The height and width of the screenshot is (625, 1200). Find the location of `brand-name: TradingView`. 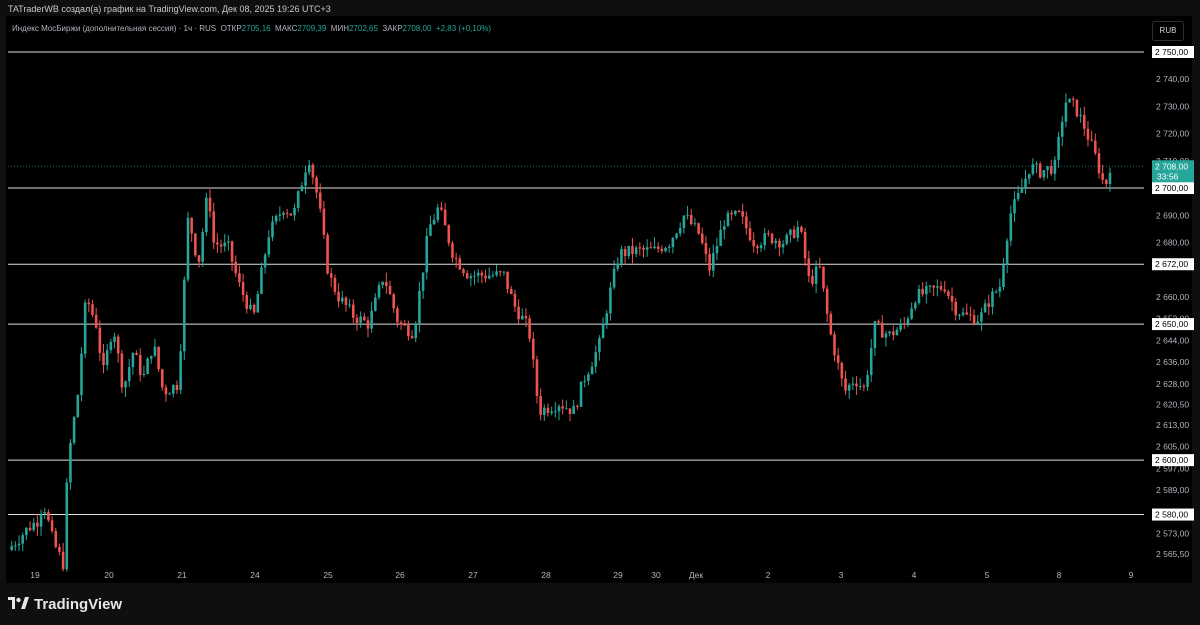

brand-name: TradingView is located at coordinates (78, 604).